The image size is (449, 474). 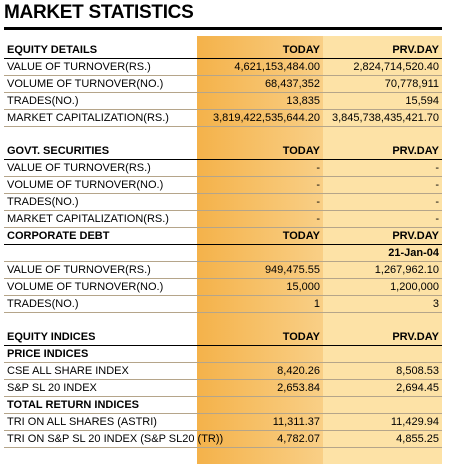 I want to click on table-row: TRADES(NO.) - -, so click(x=223, y=202).